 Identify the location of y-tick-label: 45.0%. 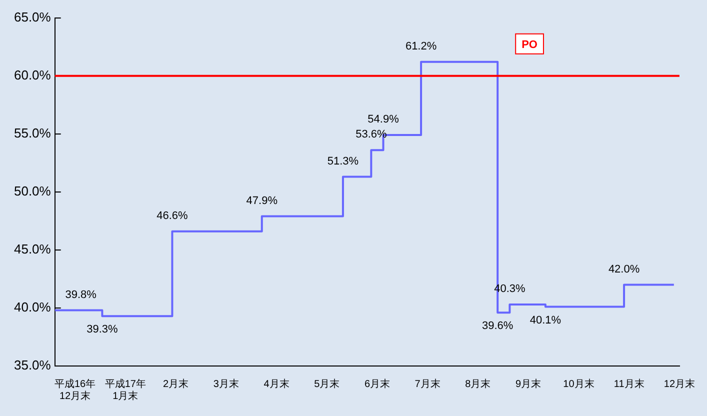
(33, 249).